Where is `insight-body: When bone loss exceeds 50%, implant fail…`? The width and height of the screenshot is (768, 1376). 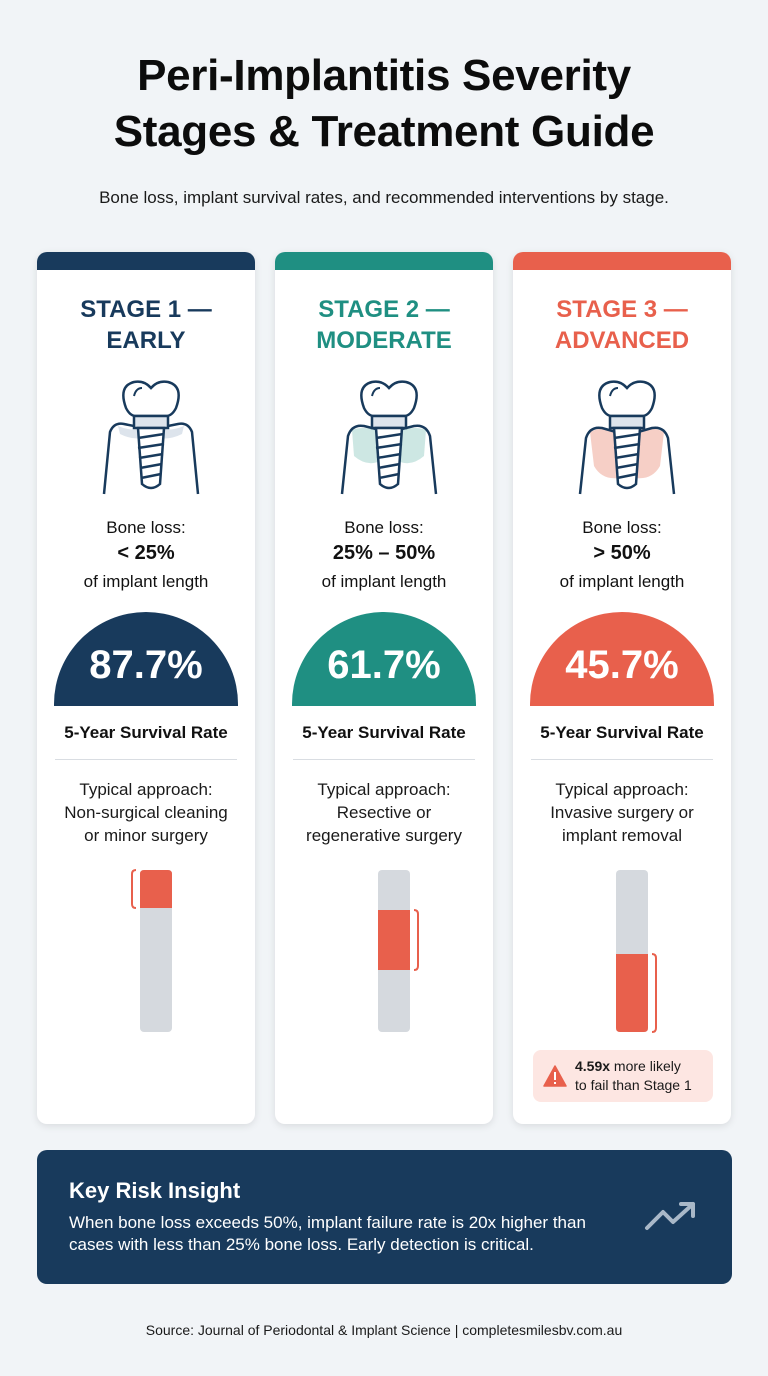
insight-body: When bone loss exceeds 50%, implant fail… is located at coordinates (327, 1233).